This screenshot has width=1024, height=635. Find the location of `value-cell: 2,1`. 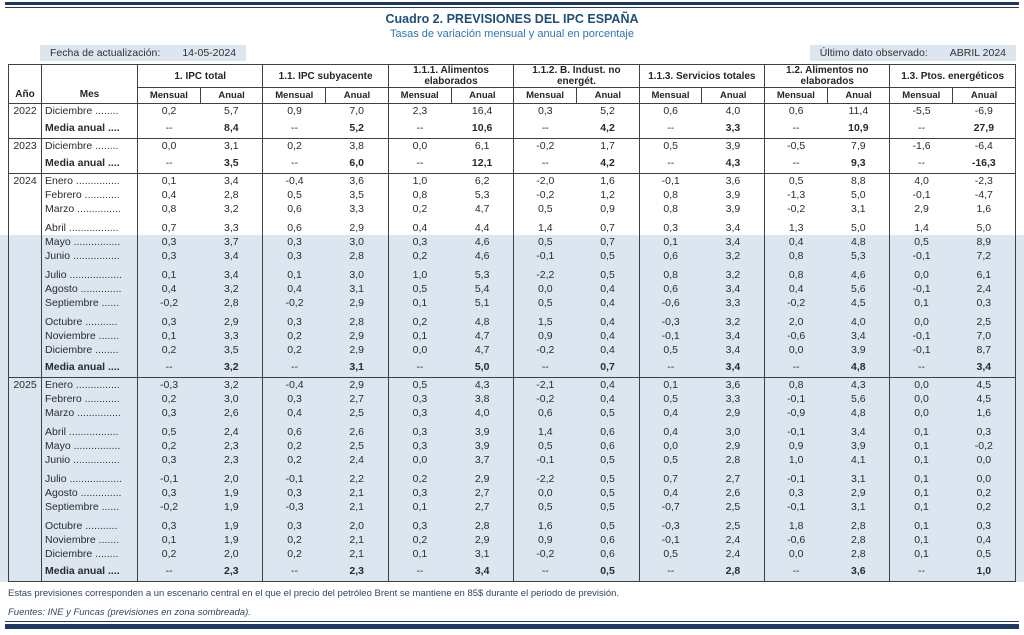

value-cell: 2,1 is located at coordinates (357, 554).